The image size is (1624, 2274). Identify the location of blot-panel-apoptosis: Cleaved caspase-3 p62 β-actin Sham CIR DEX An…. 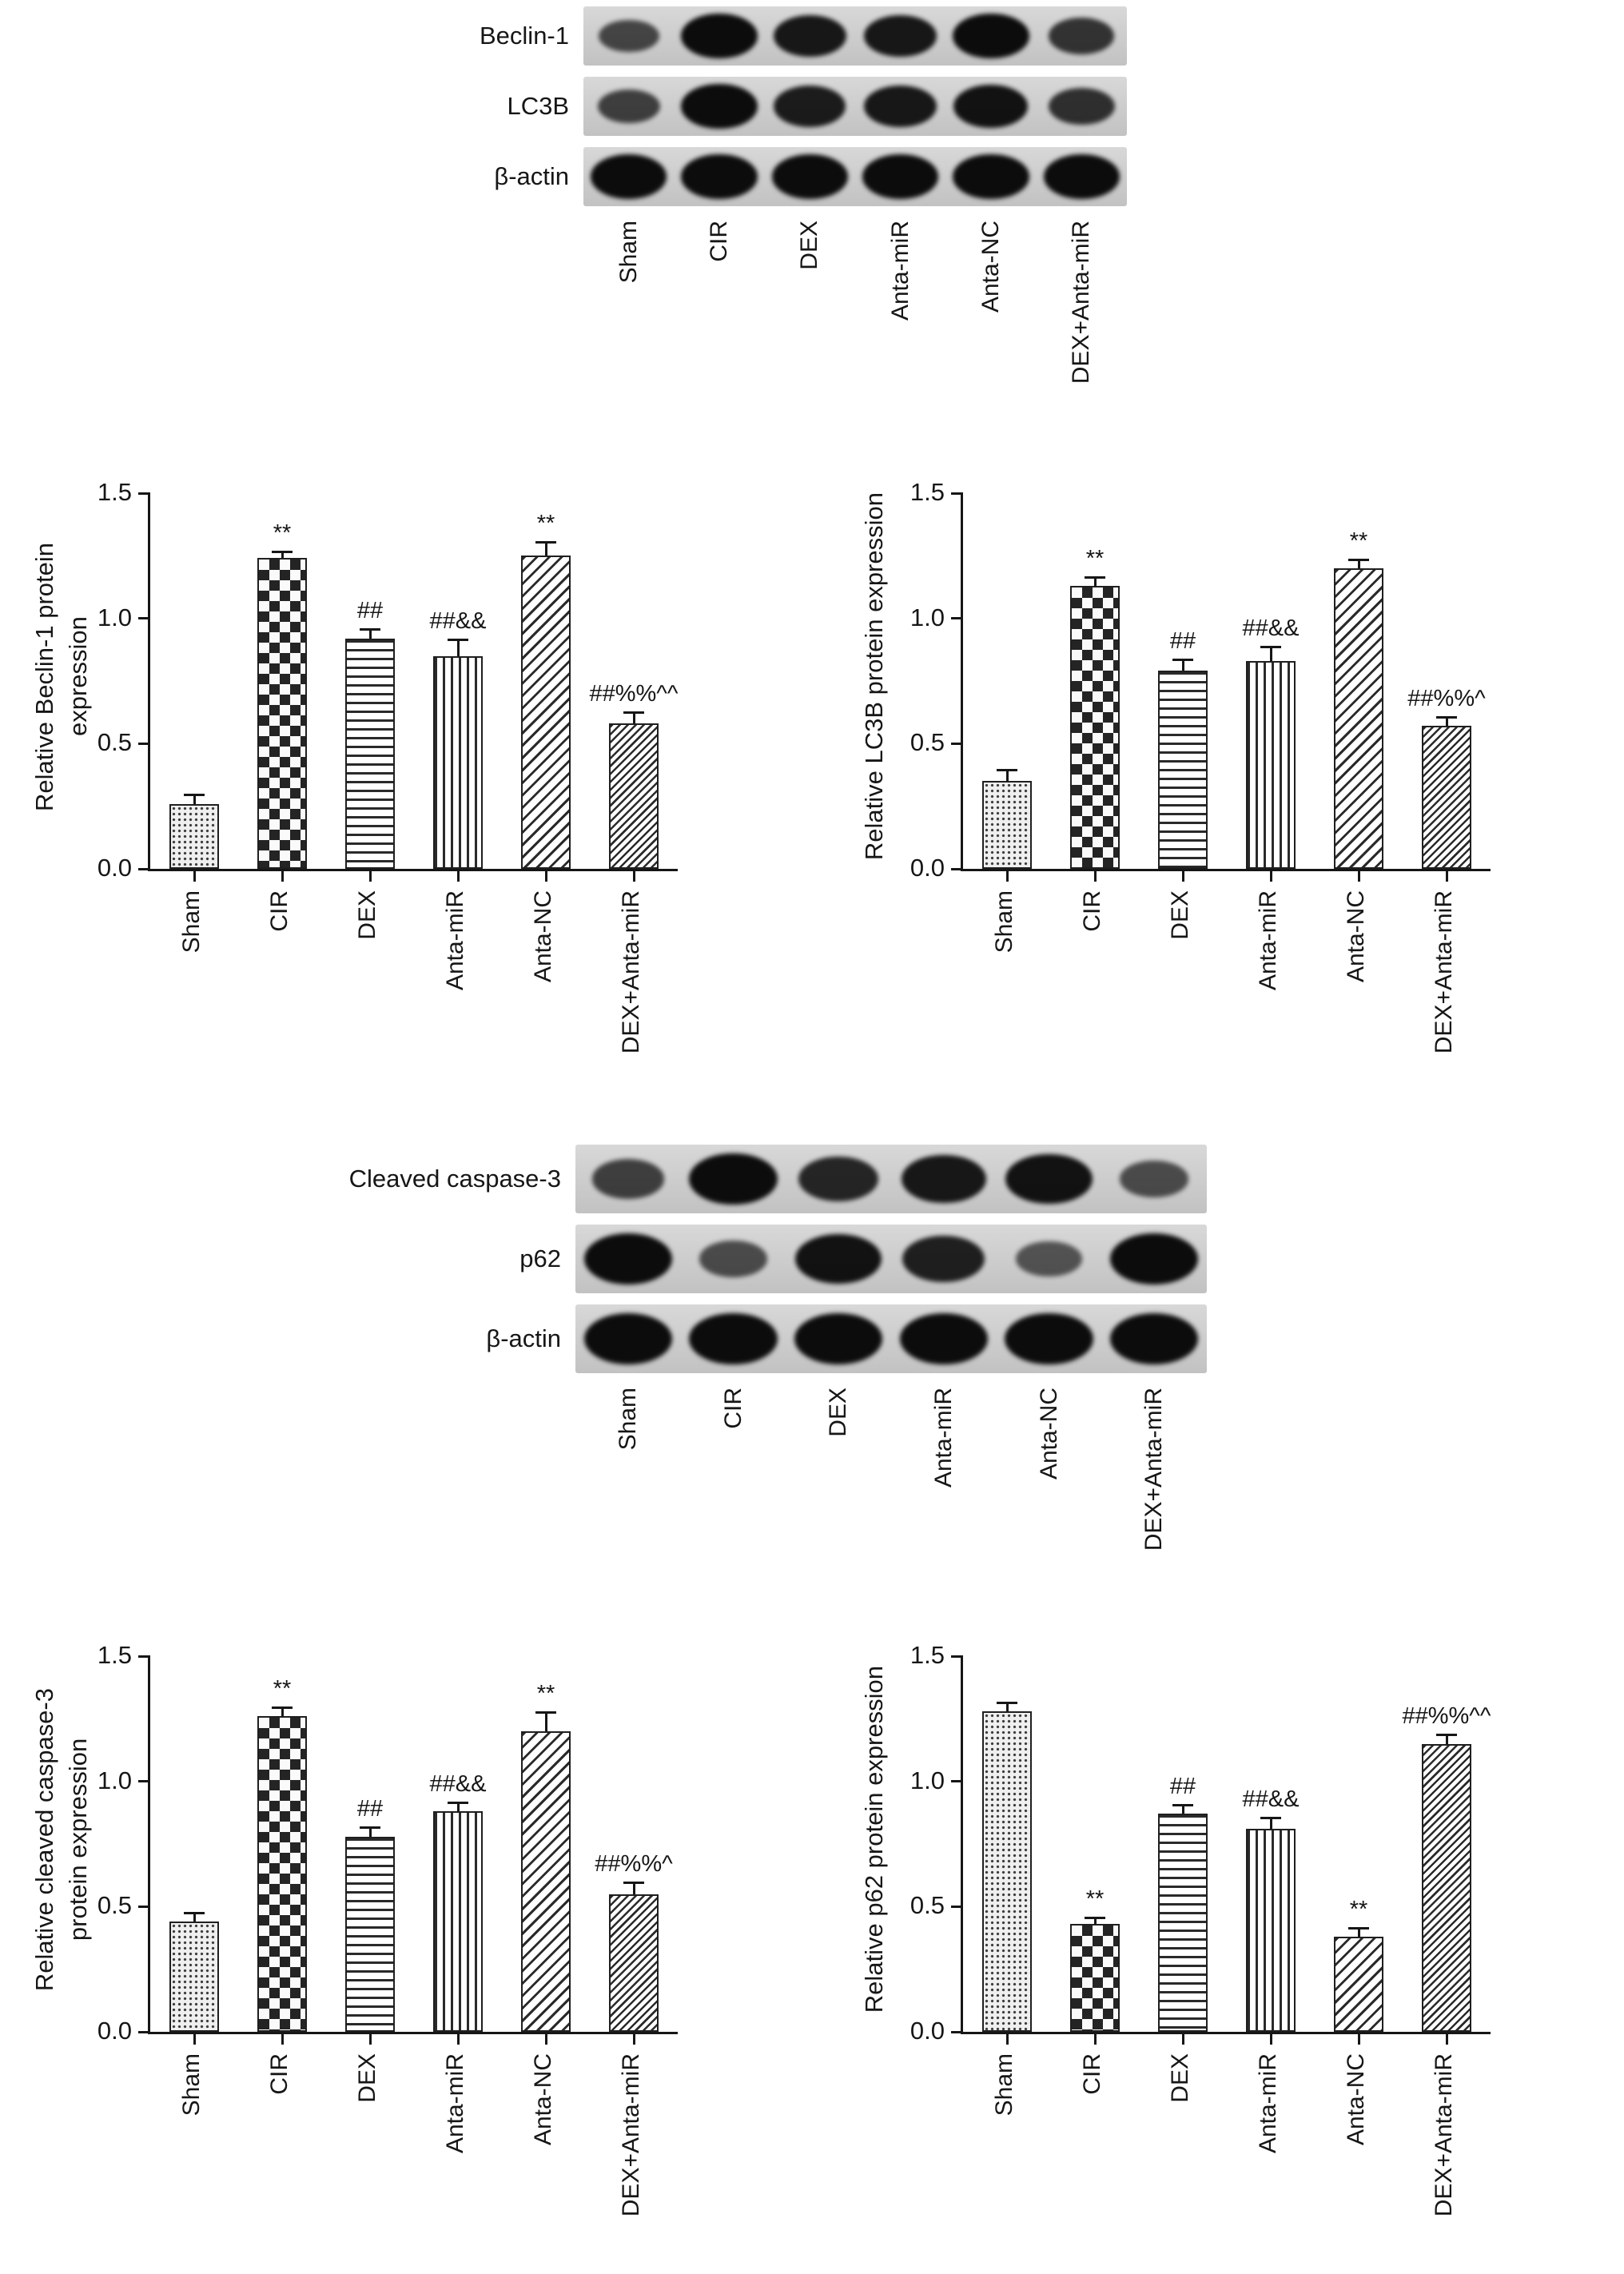
(764, 1376).